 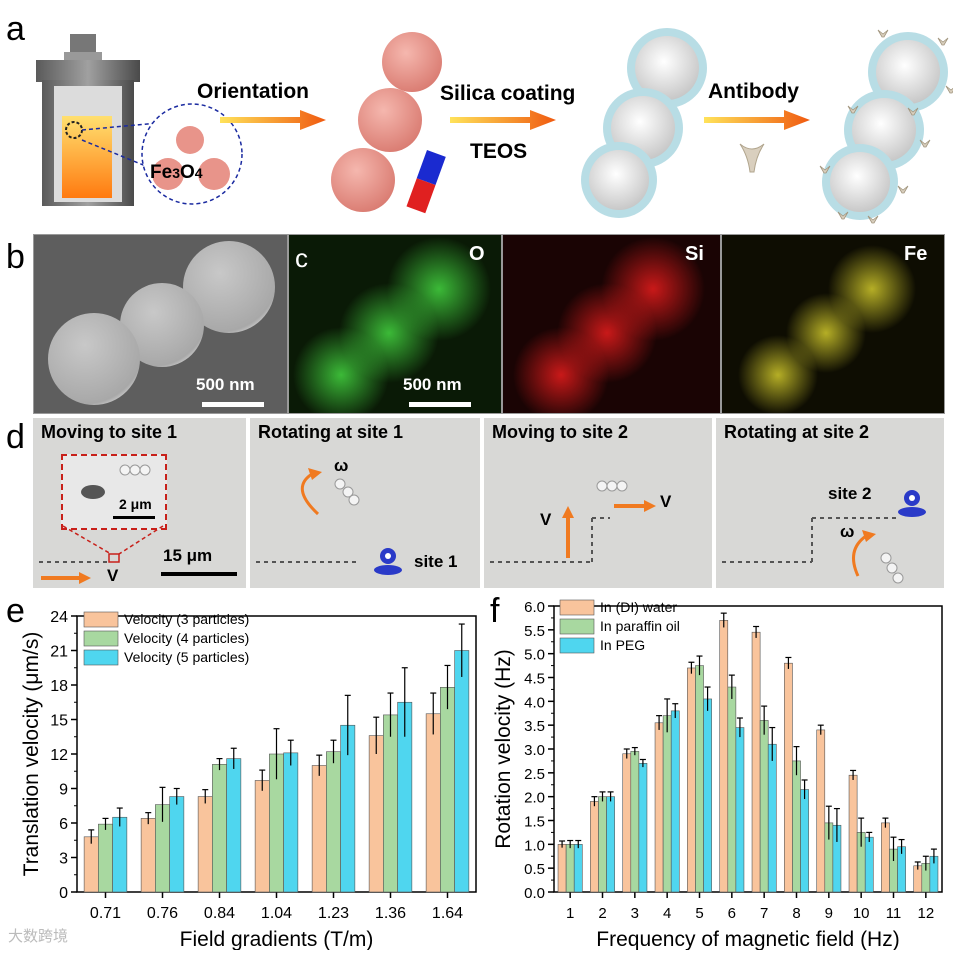 I want to click on sem-scale-bar, so click(x=233, y=404).